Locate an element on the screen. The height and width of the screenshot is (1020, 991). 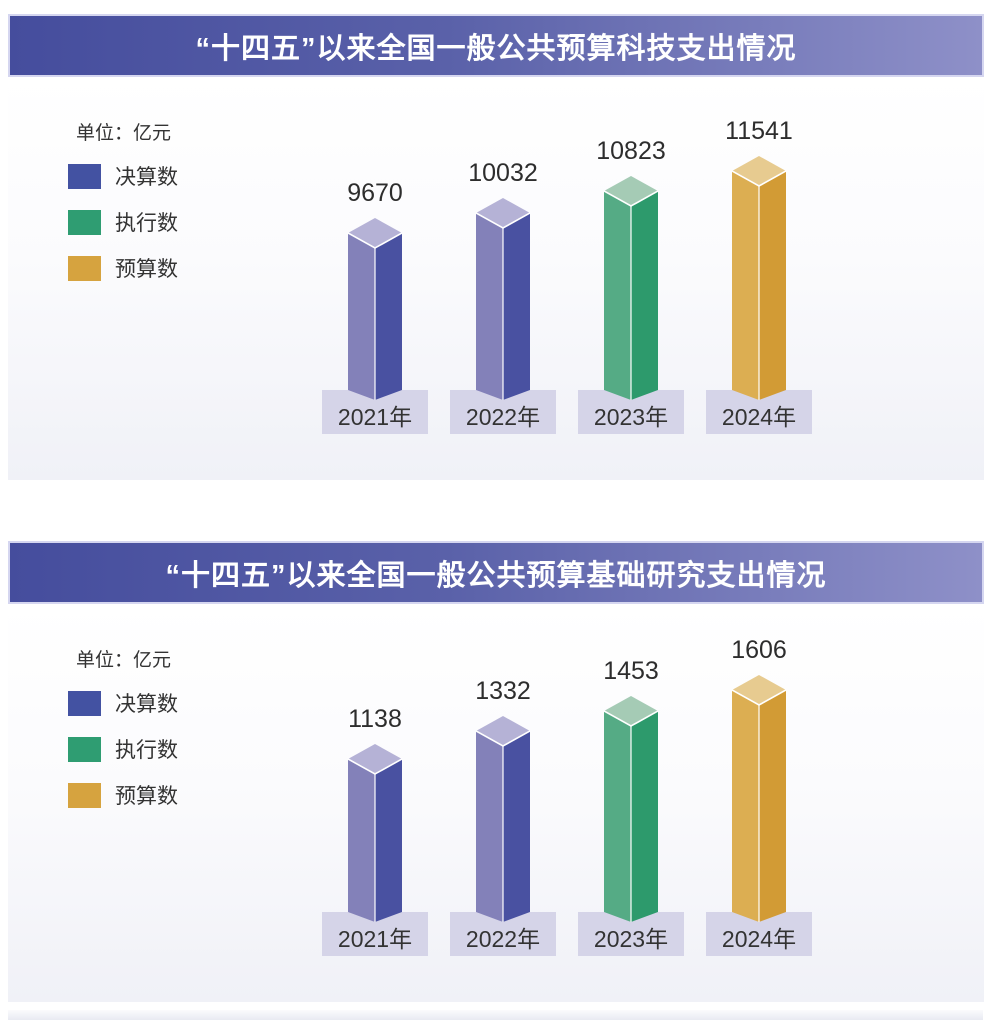
bar-column: 1332 2022年 is located at coordinates (503, 817).